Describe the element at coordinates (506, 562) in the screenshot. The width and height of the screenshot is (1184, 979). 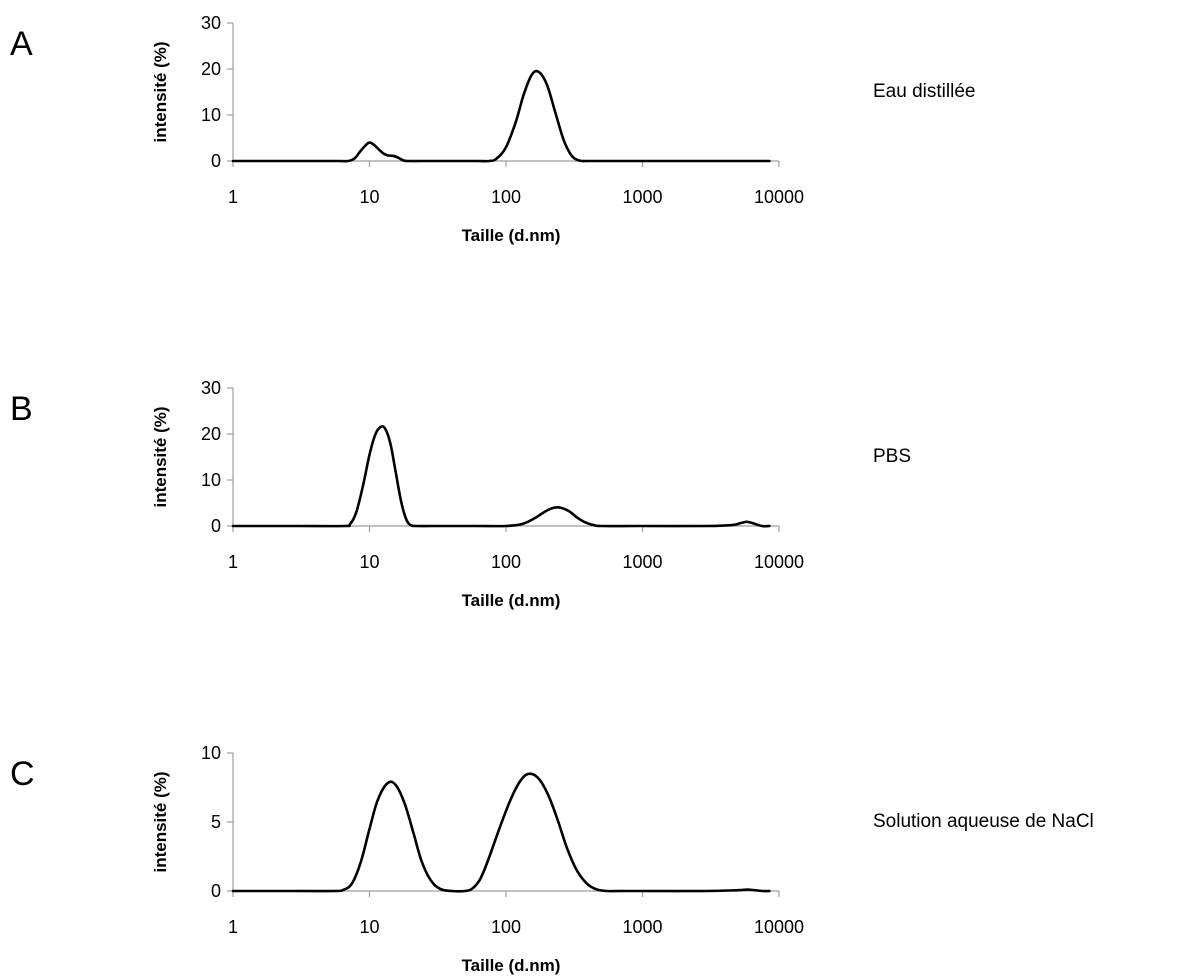
I see `panel-b-x-tick-label: 100` at that location.